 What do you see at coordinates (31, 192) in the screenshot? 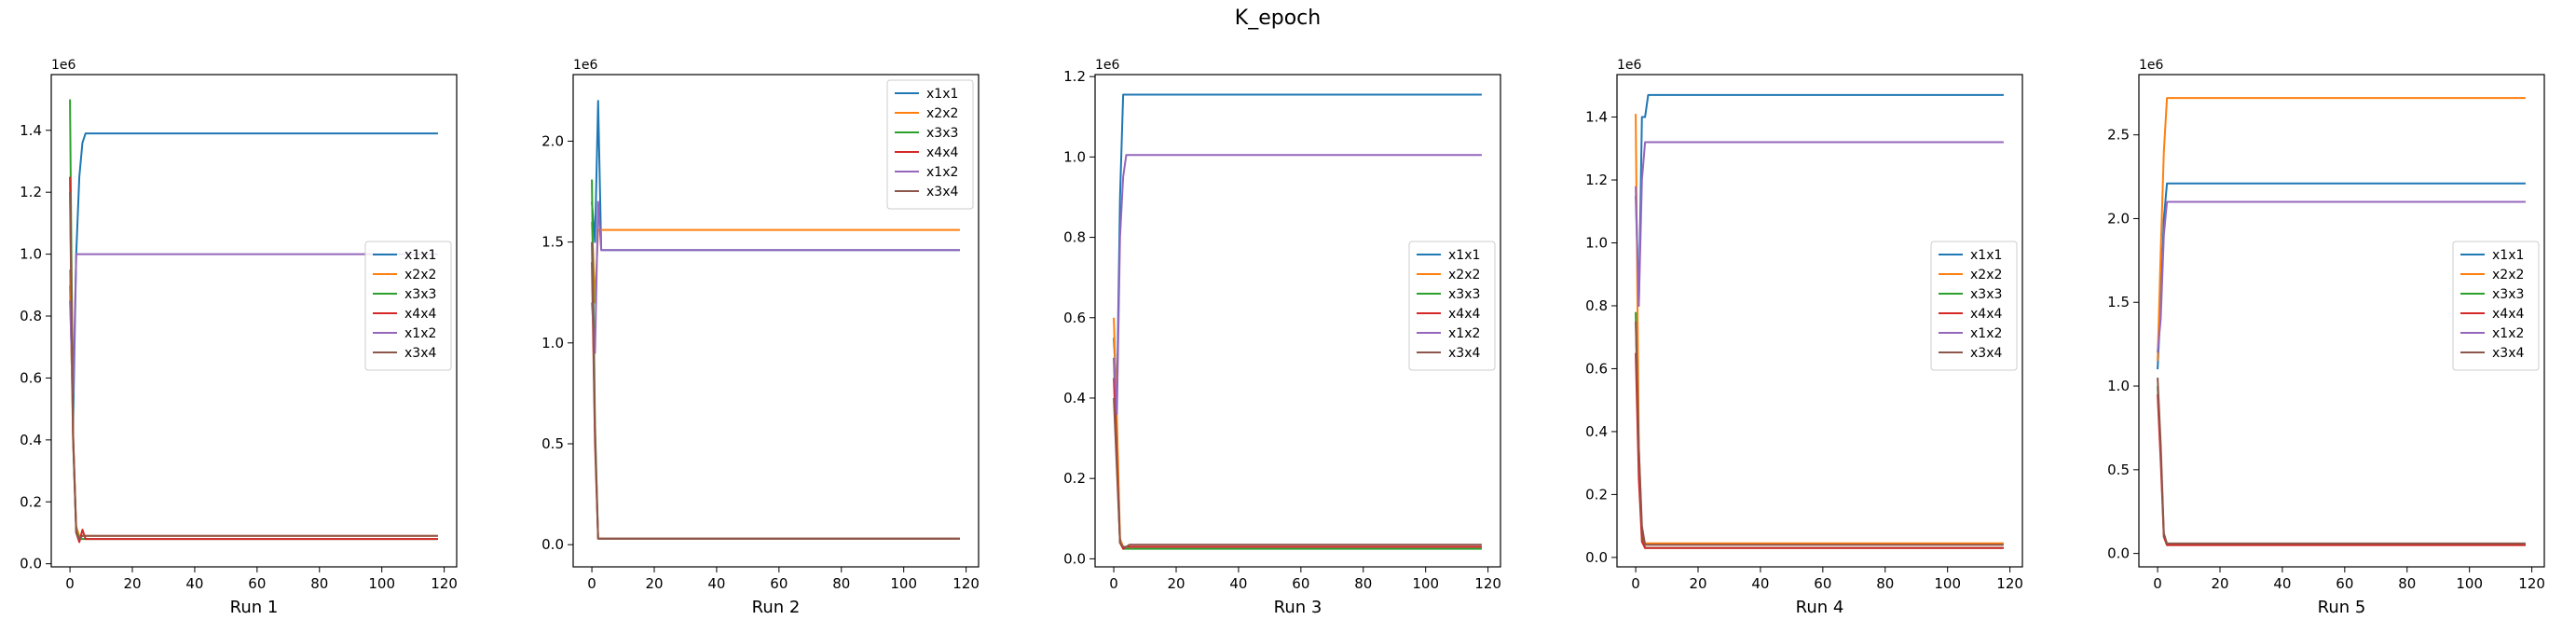
I see `y-tick-label: 1.2` at bounding box center [31, 192].